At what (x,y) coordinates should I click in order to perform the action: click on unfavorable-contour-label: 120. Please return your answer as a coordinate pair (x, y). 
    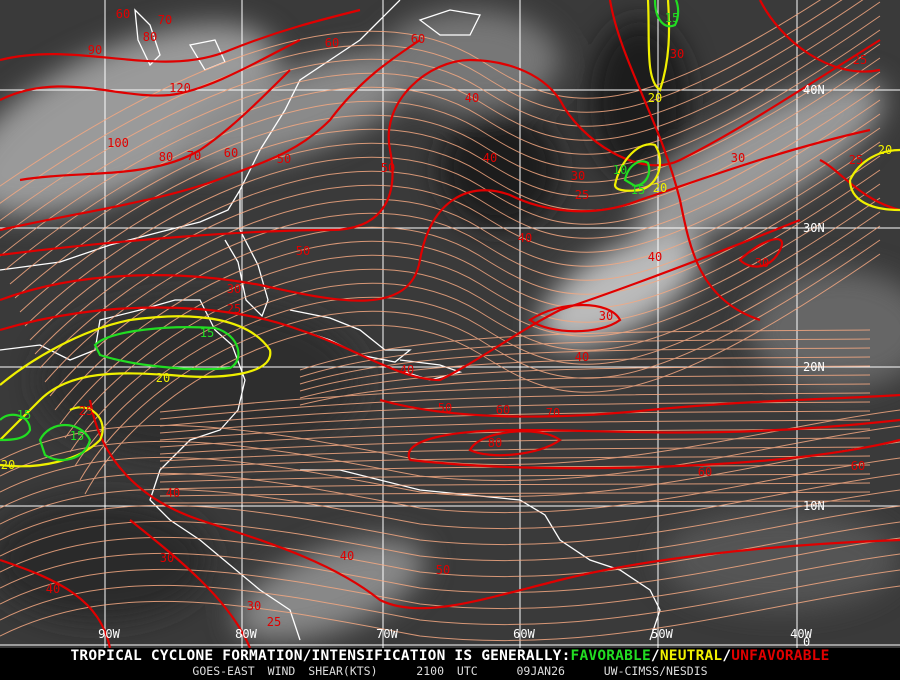
    Looking at the image, I should click on (180, 88).